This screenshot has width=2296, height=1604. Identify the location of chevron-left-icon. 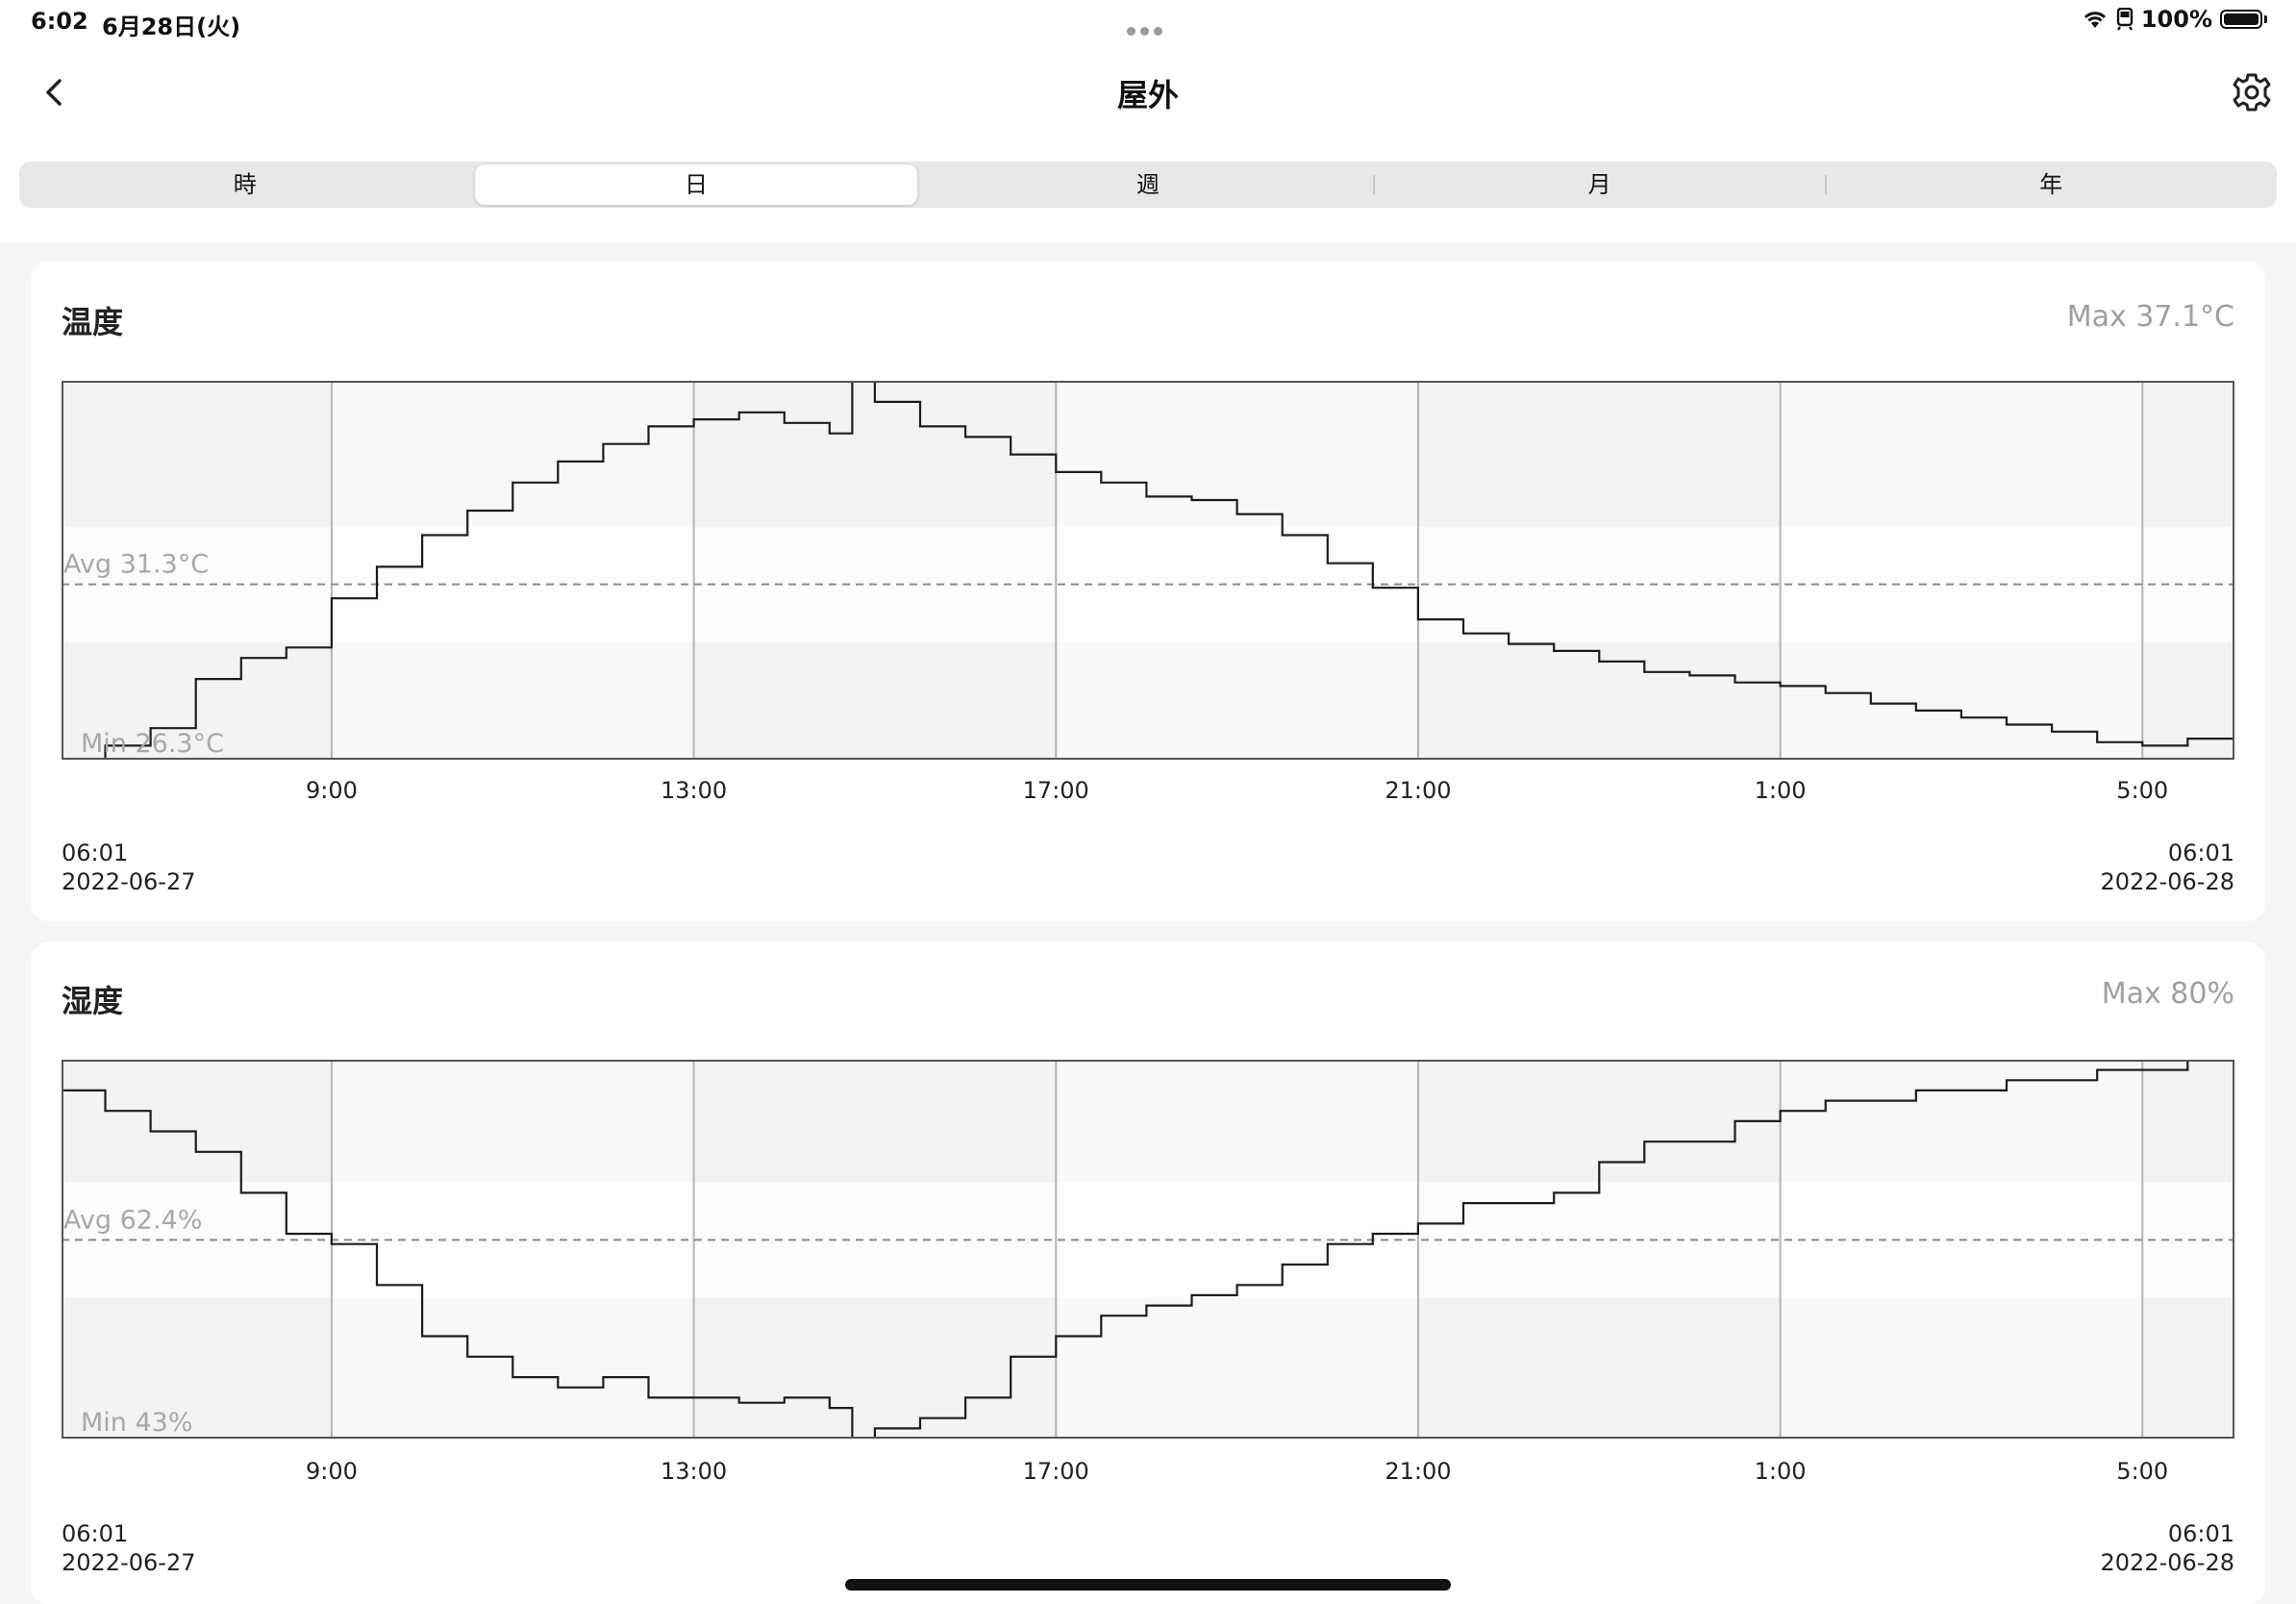
(56, 92).